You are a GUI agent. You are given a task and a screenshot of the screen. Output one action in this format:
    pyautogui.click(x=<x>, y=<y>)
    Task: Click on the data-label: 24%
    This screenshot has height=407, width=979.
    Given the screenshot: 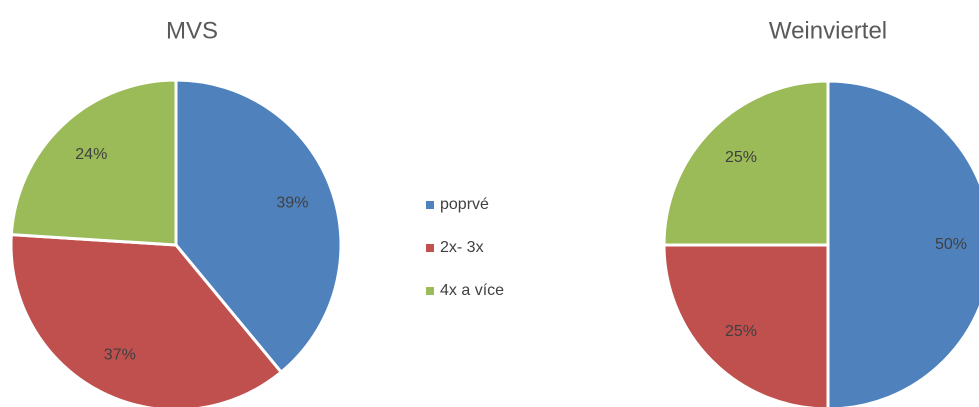 What is the action you would take?
    pyautogui.click(x=91, y=154)
    